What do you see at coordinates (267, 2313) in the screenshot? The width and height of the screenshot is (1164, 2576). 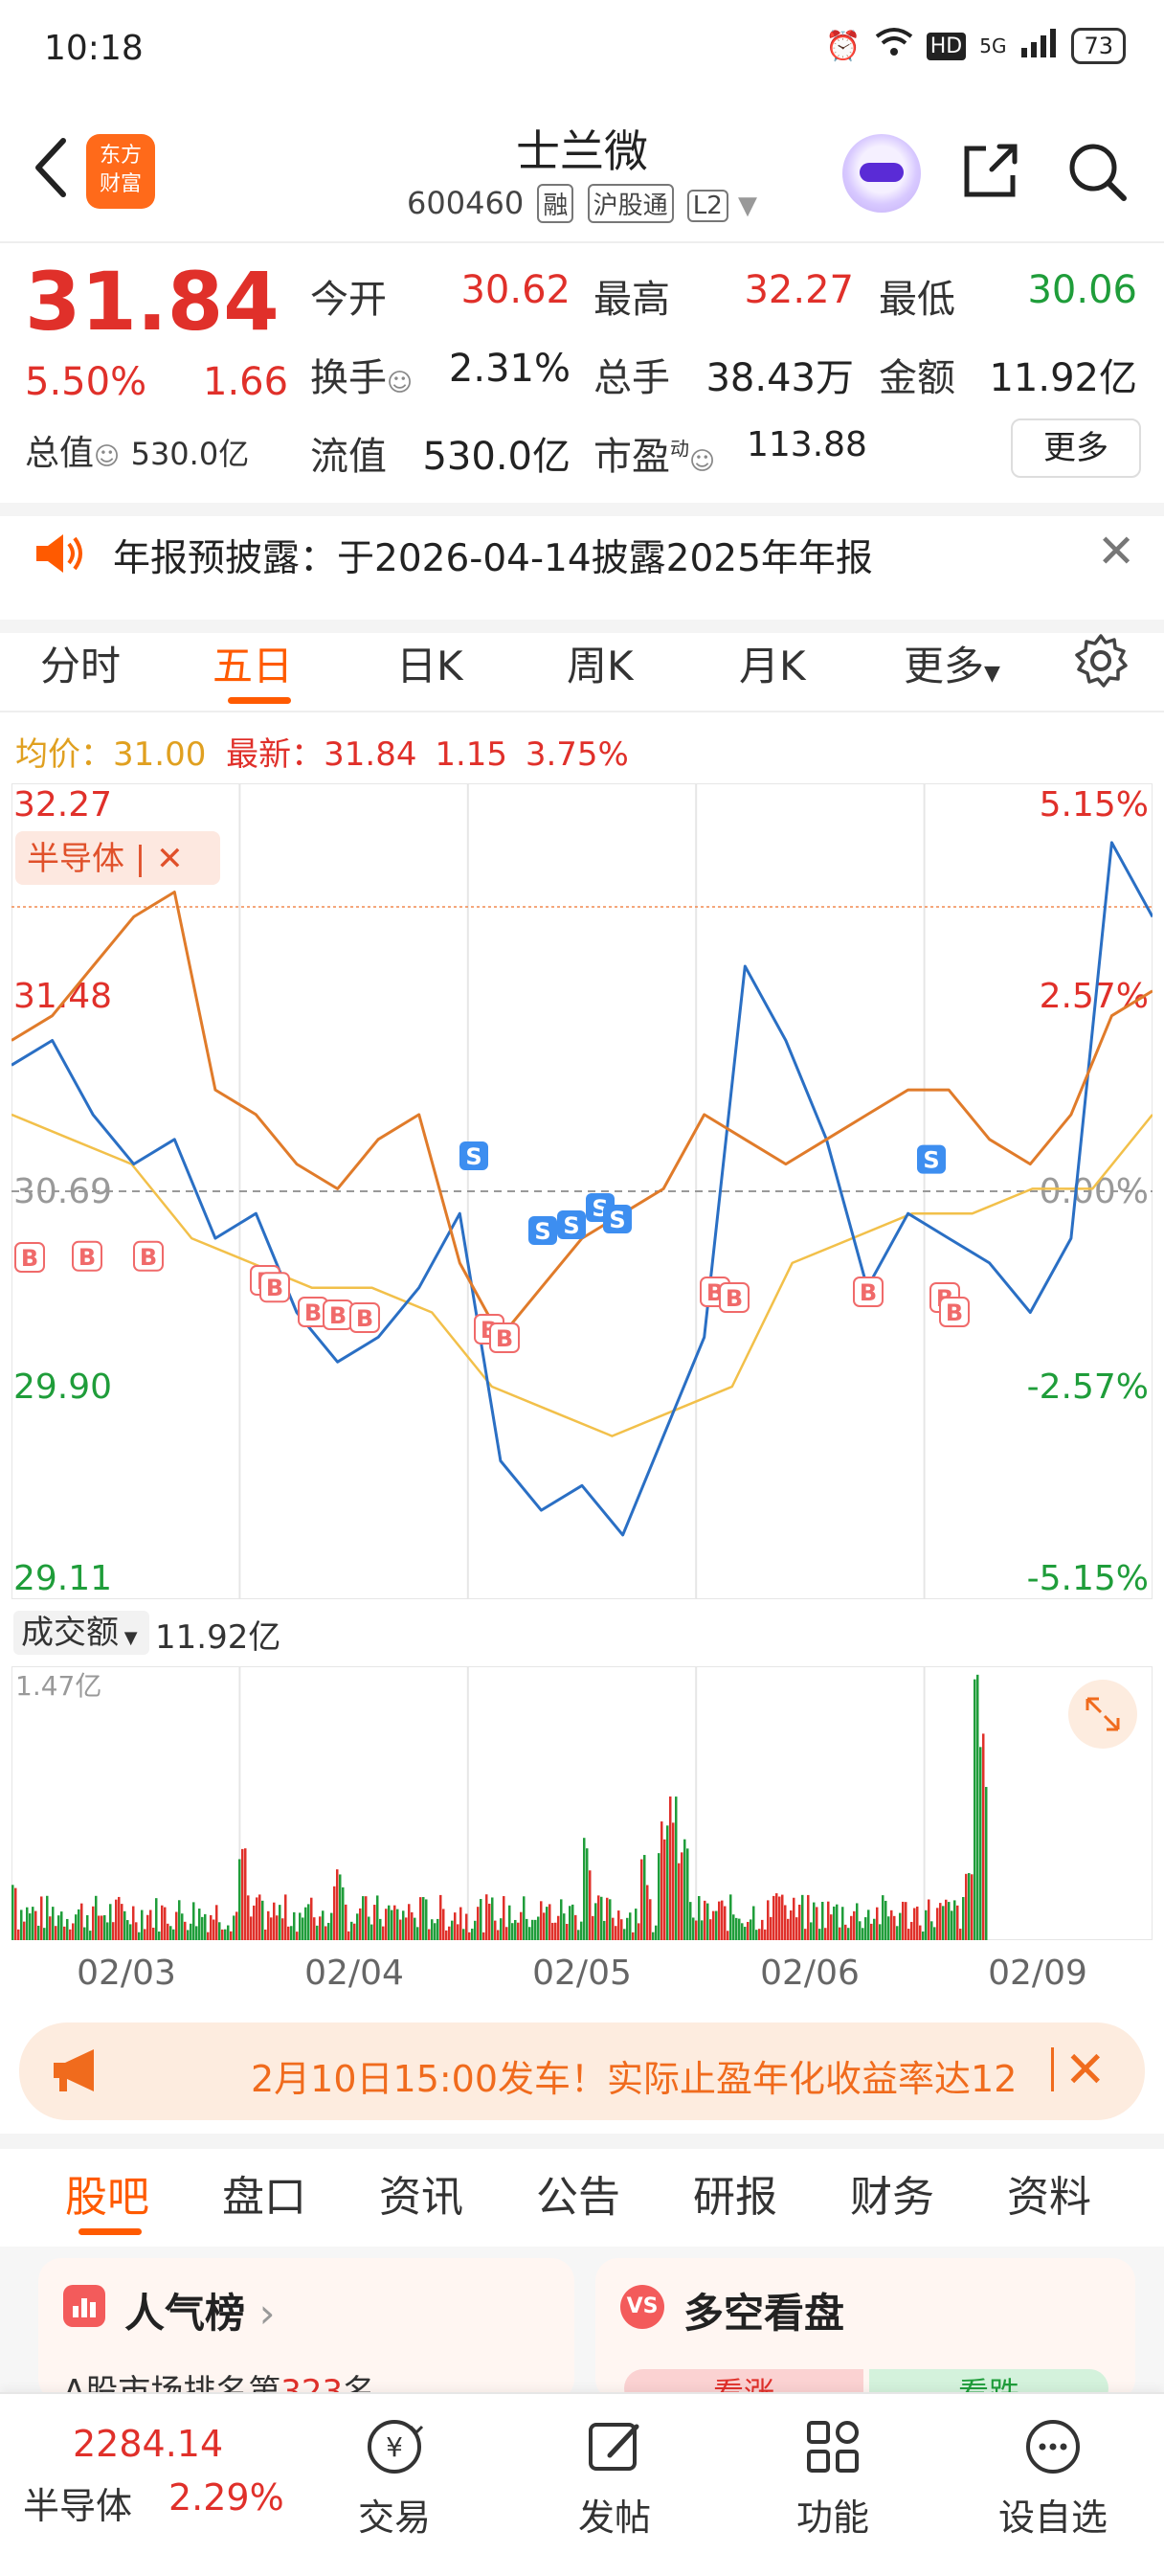 I see `chevron-right-icon: ›` at bounding box center [267, 2313].